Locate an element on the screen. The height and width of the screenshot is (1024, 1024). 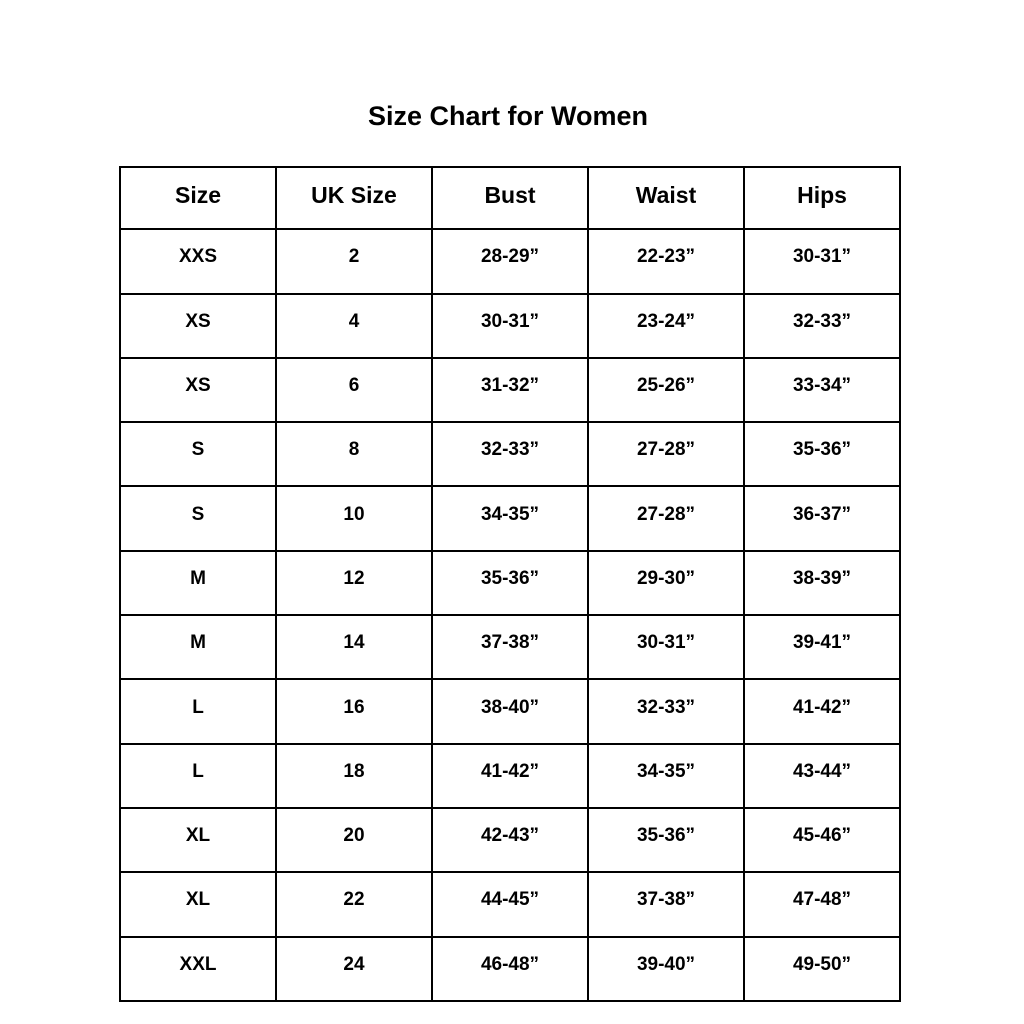
cell-uk-size: 24 is located at coordinates (354, 968).